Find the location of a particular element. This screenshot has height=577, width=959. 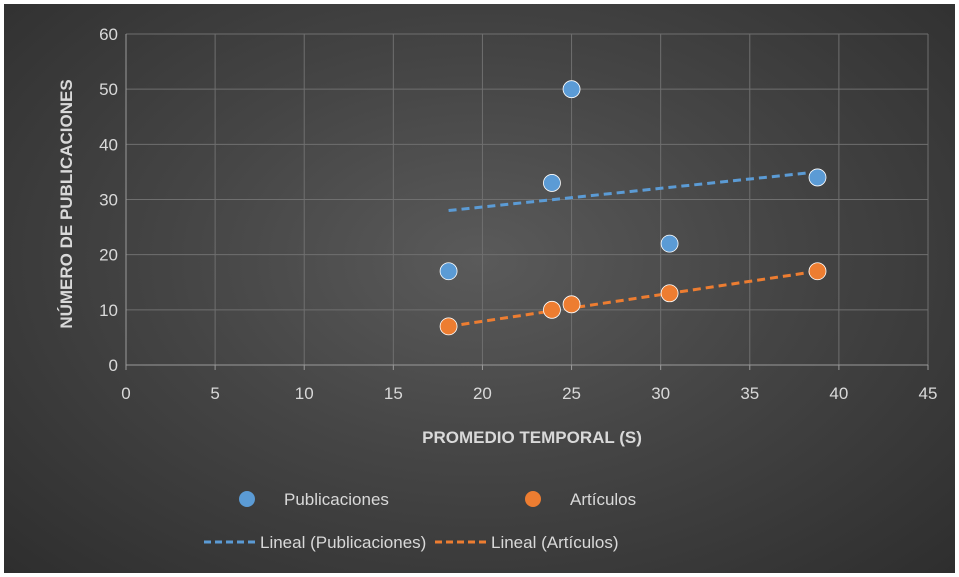

x-tick-label: 0 is located at coordinates (125, 393).